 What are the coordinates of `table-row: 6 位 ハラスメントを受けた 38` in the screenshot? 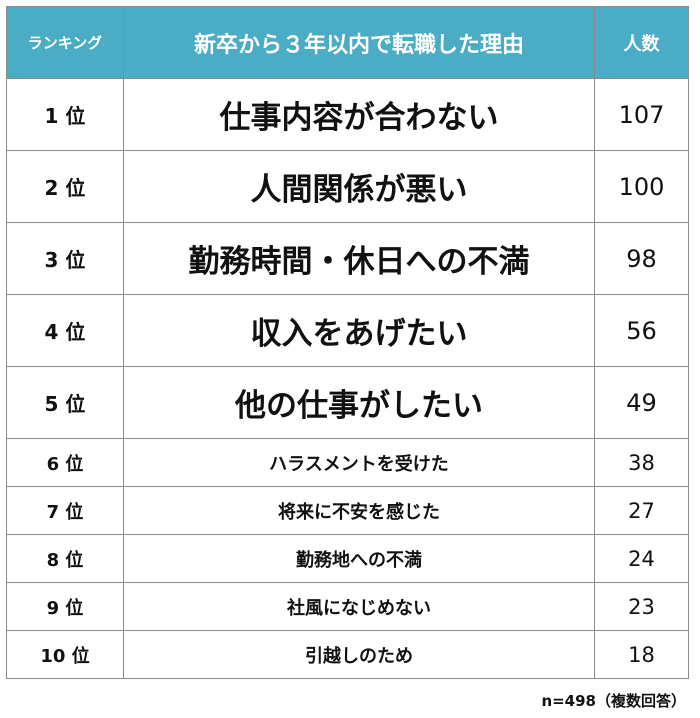 It's located at (347, 462).